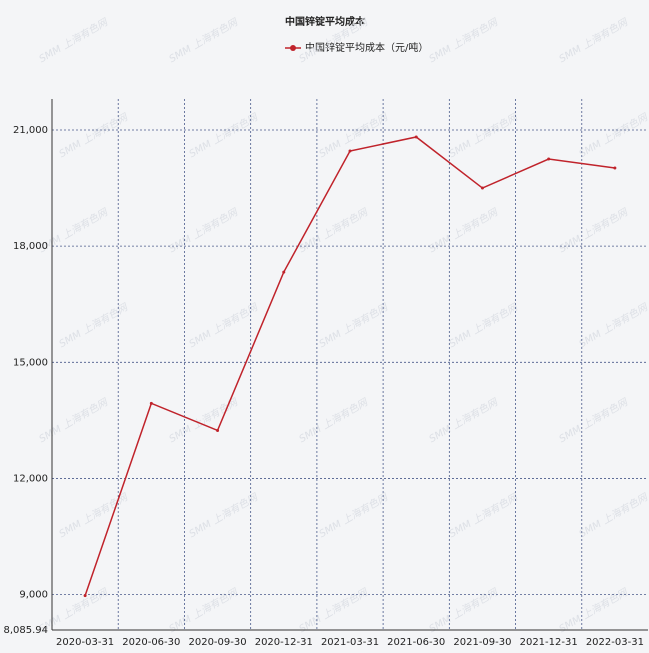  What do you see at coordinates (30, 130) in the screenshot?
I see `y-tick-label: 21,000` at bounding box center [30, 130].